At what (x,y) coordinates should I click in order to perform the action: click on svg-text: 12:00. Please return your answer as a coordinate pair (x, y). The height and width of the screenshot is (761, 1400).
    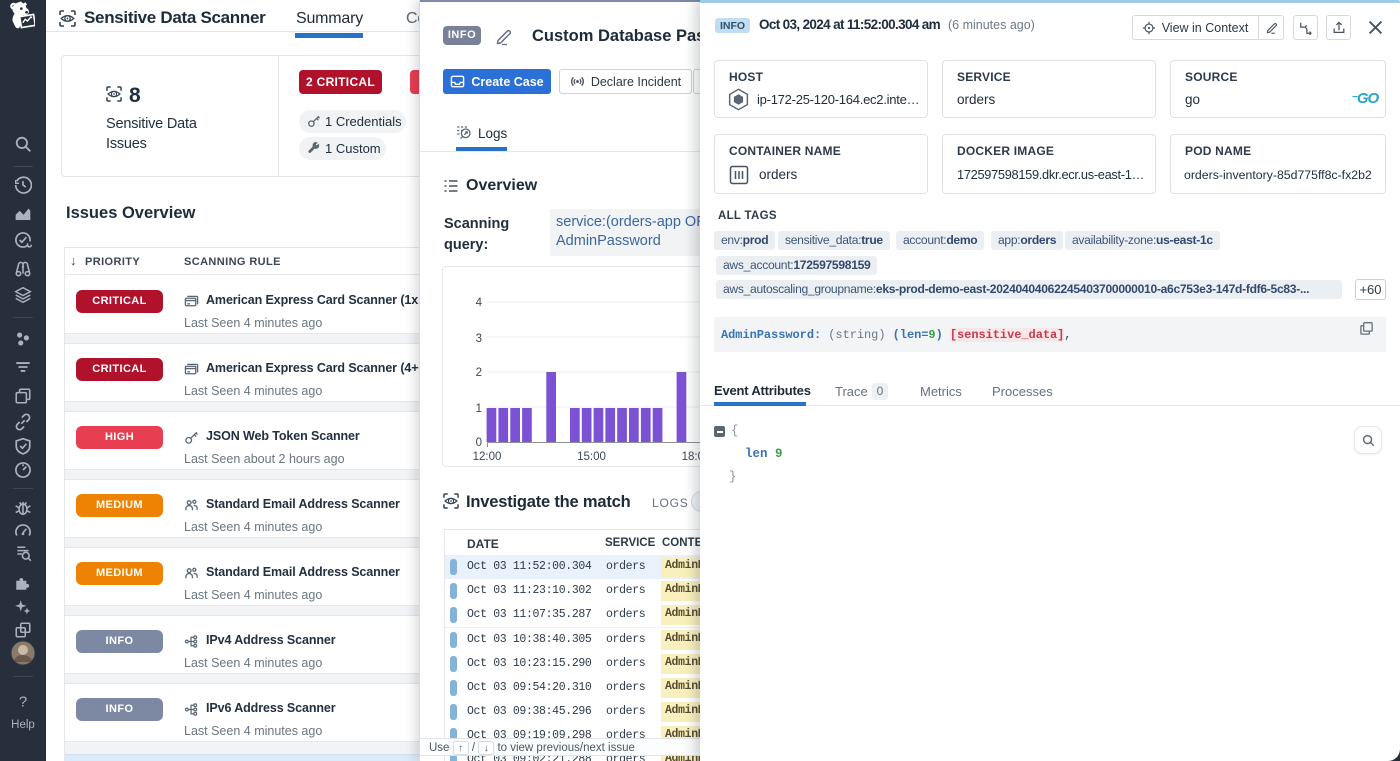
    Looking at the image, I should click on (487, 457).